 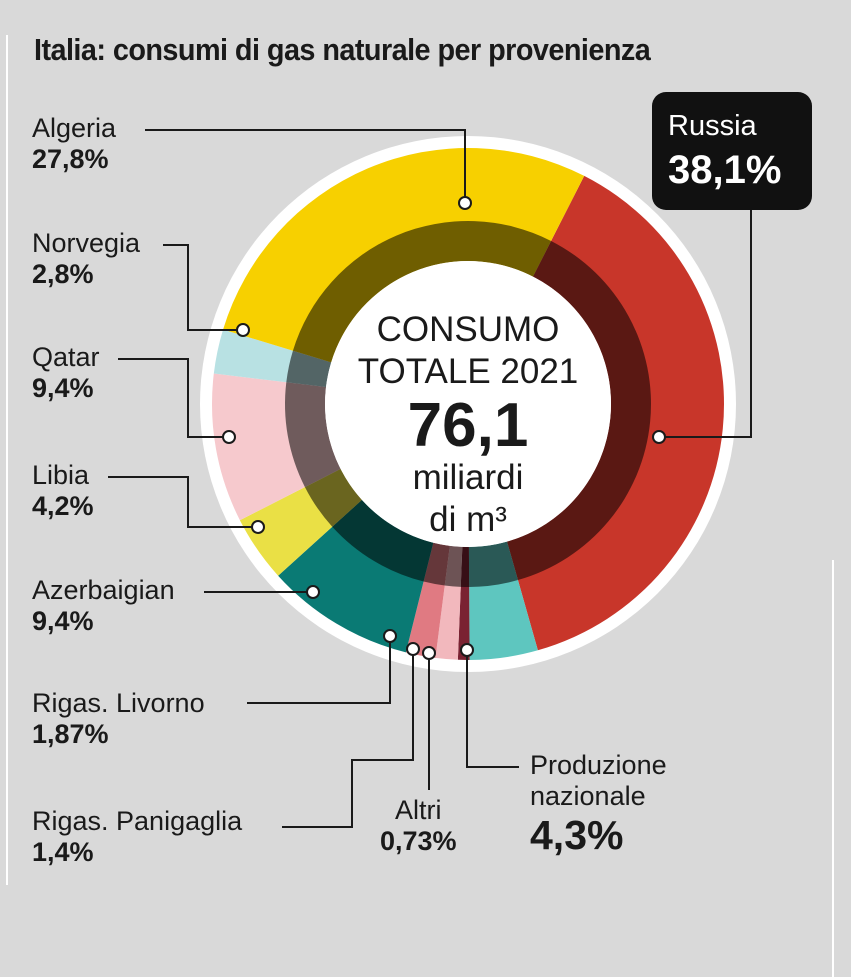 What do you see at coordinates (103, 590) in the screenshot?
I see `label-azerbaigian-name: Azerbaigian` at bounding box center [103, 590].